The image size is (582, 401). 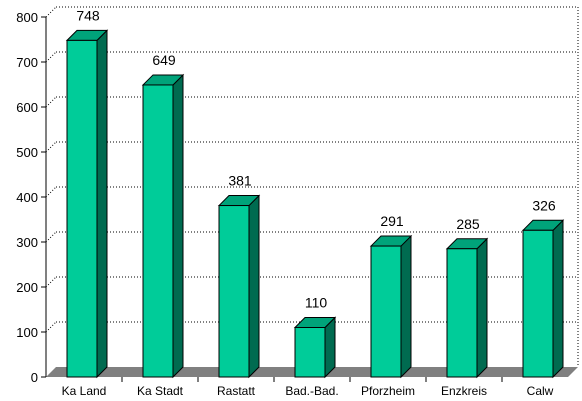 What do you see at coordinates (464, 391) in the screenshot?
I see `category-label: Enzkreis` at bounding box center [464, 391].